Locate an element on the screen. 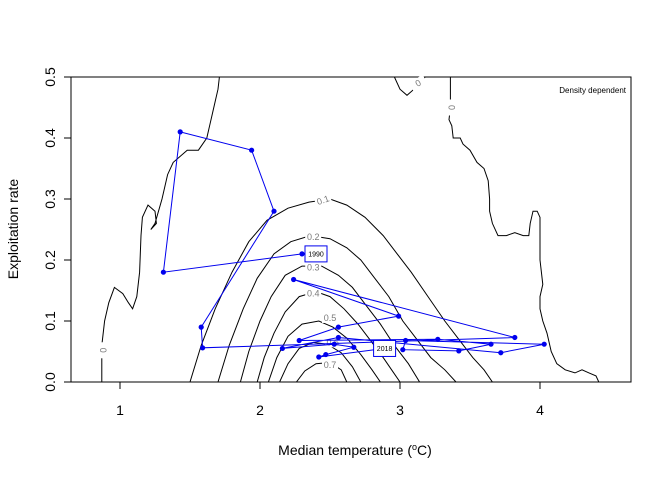 The height and width of the screenshot is (480, 672). contour-label-7: 0.4 is located at coordinates (313, 294).